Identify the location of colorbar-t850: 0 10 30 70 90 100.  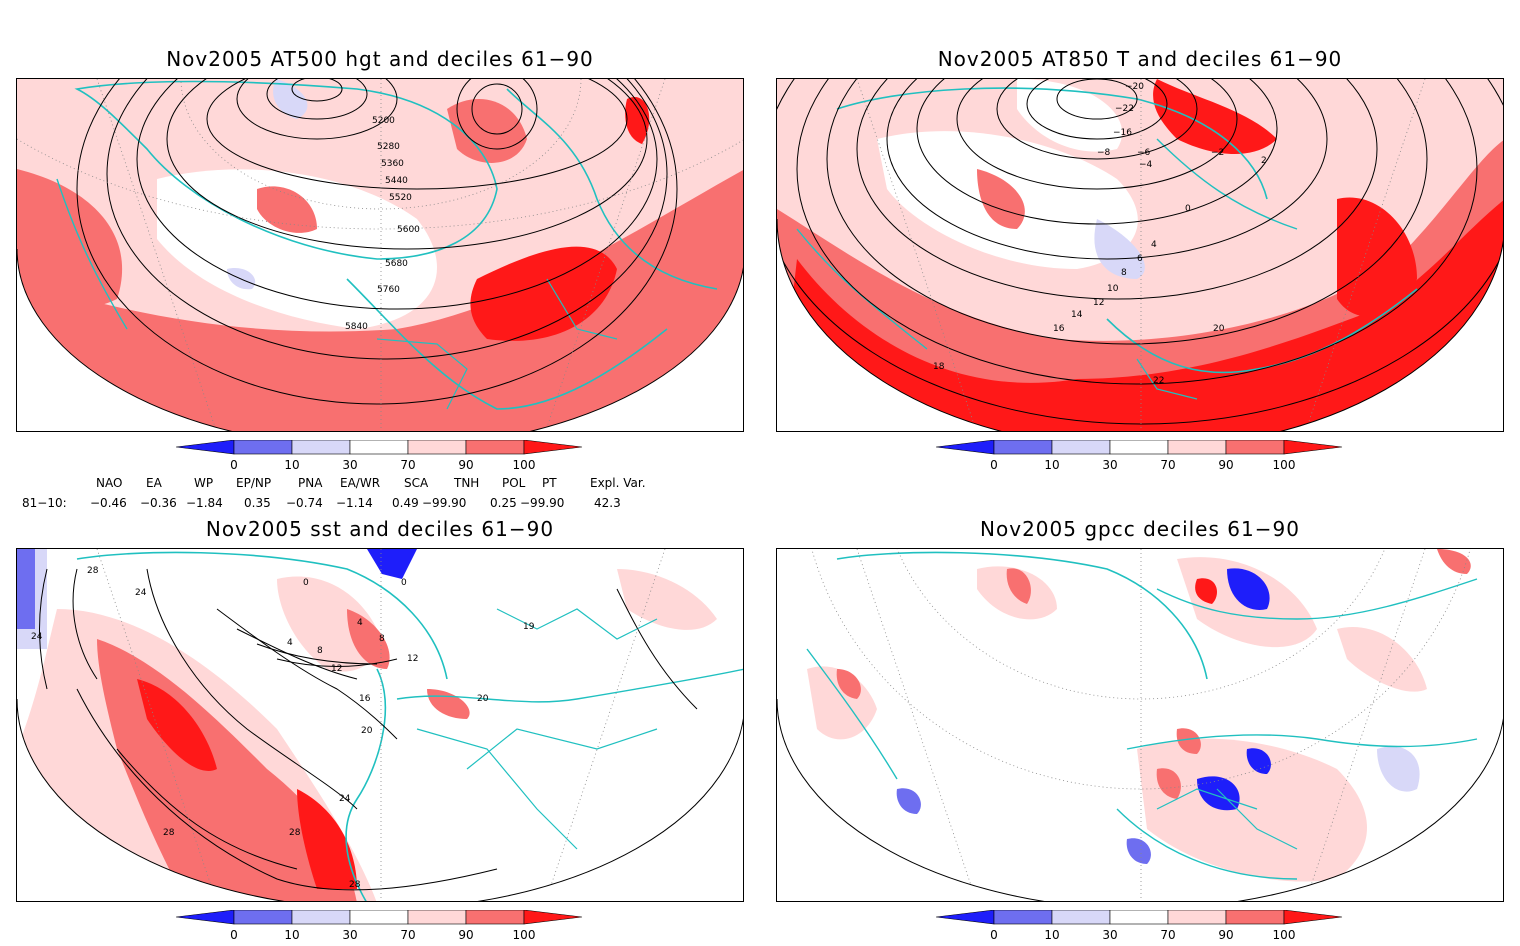
(1145, 457).